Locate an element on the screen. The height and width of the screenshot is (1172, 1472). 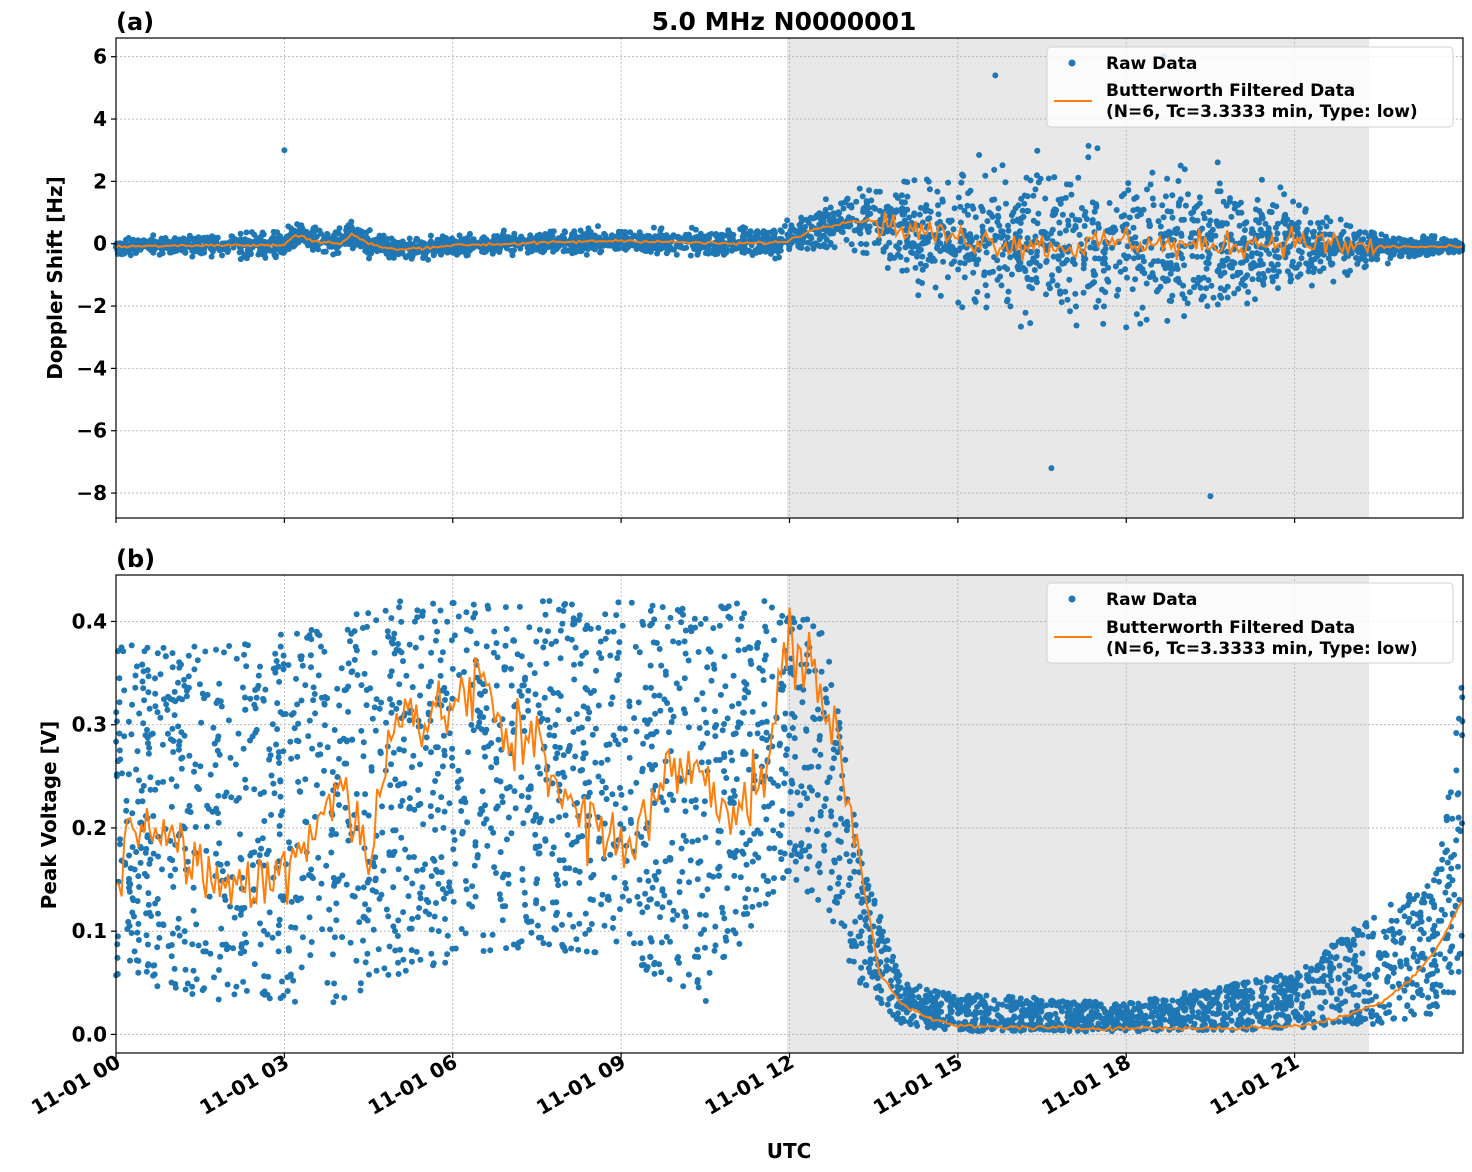
panel-a-legend-filtered-label: Butterworth Filtered Data is located at coordinates (1230, 91).